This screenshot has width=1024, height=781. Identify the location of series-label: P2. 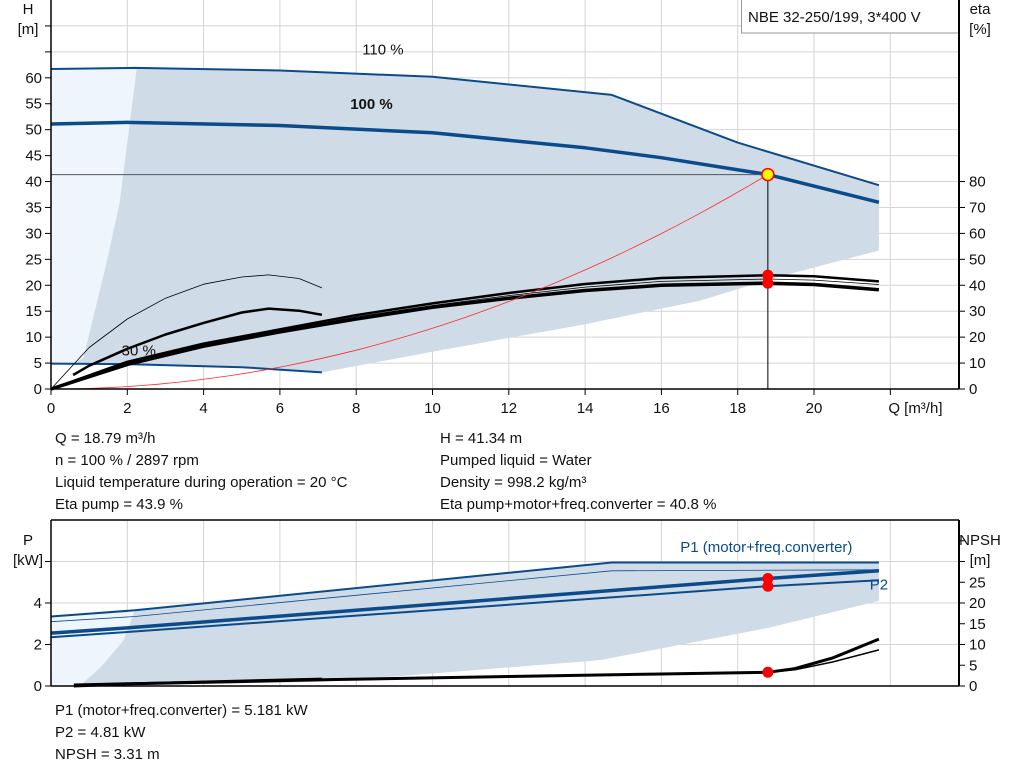
(879, 585).